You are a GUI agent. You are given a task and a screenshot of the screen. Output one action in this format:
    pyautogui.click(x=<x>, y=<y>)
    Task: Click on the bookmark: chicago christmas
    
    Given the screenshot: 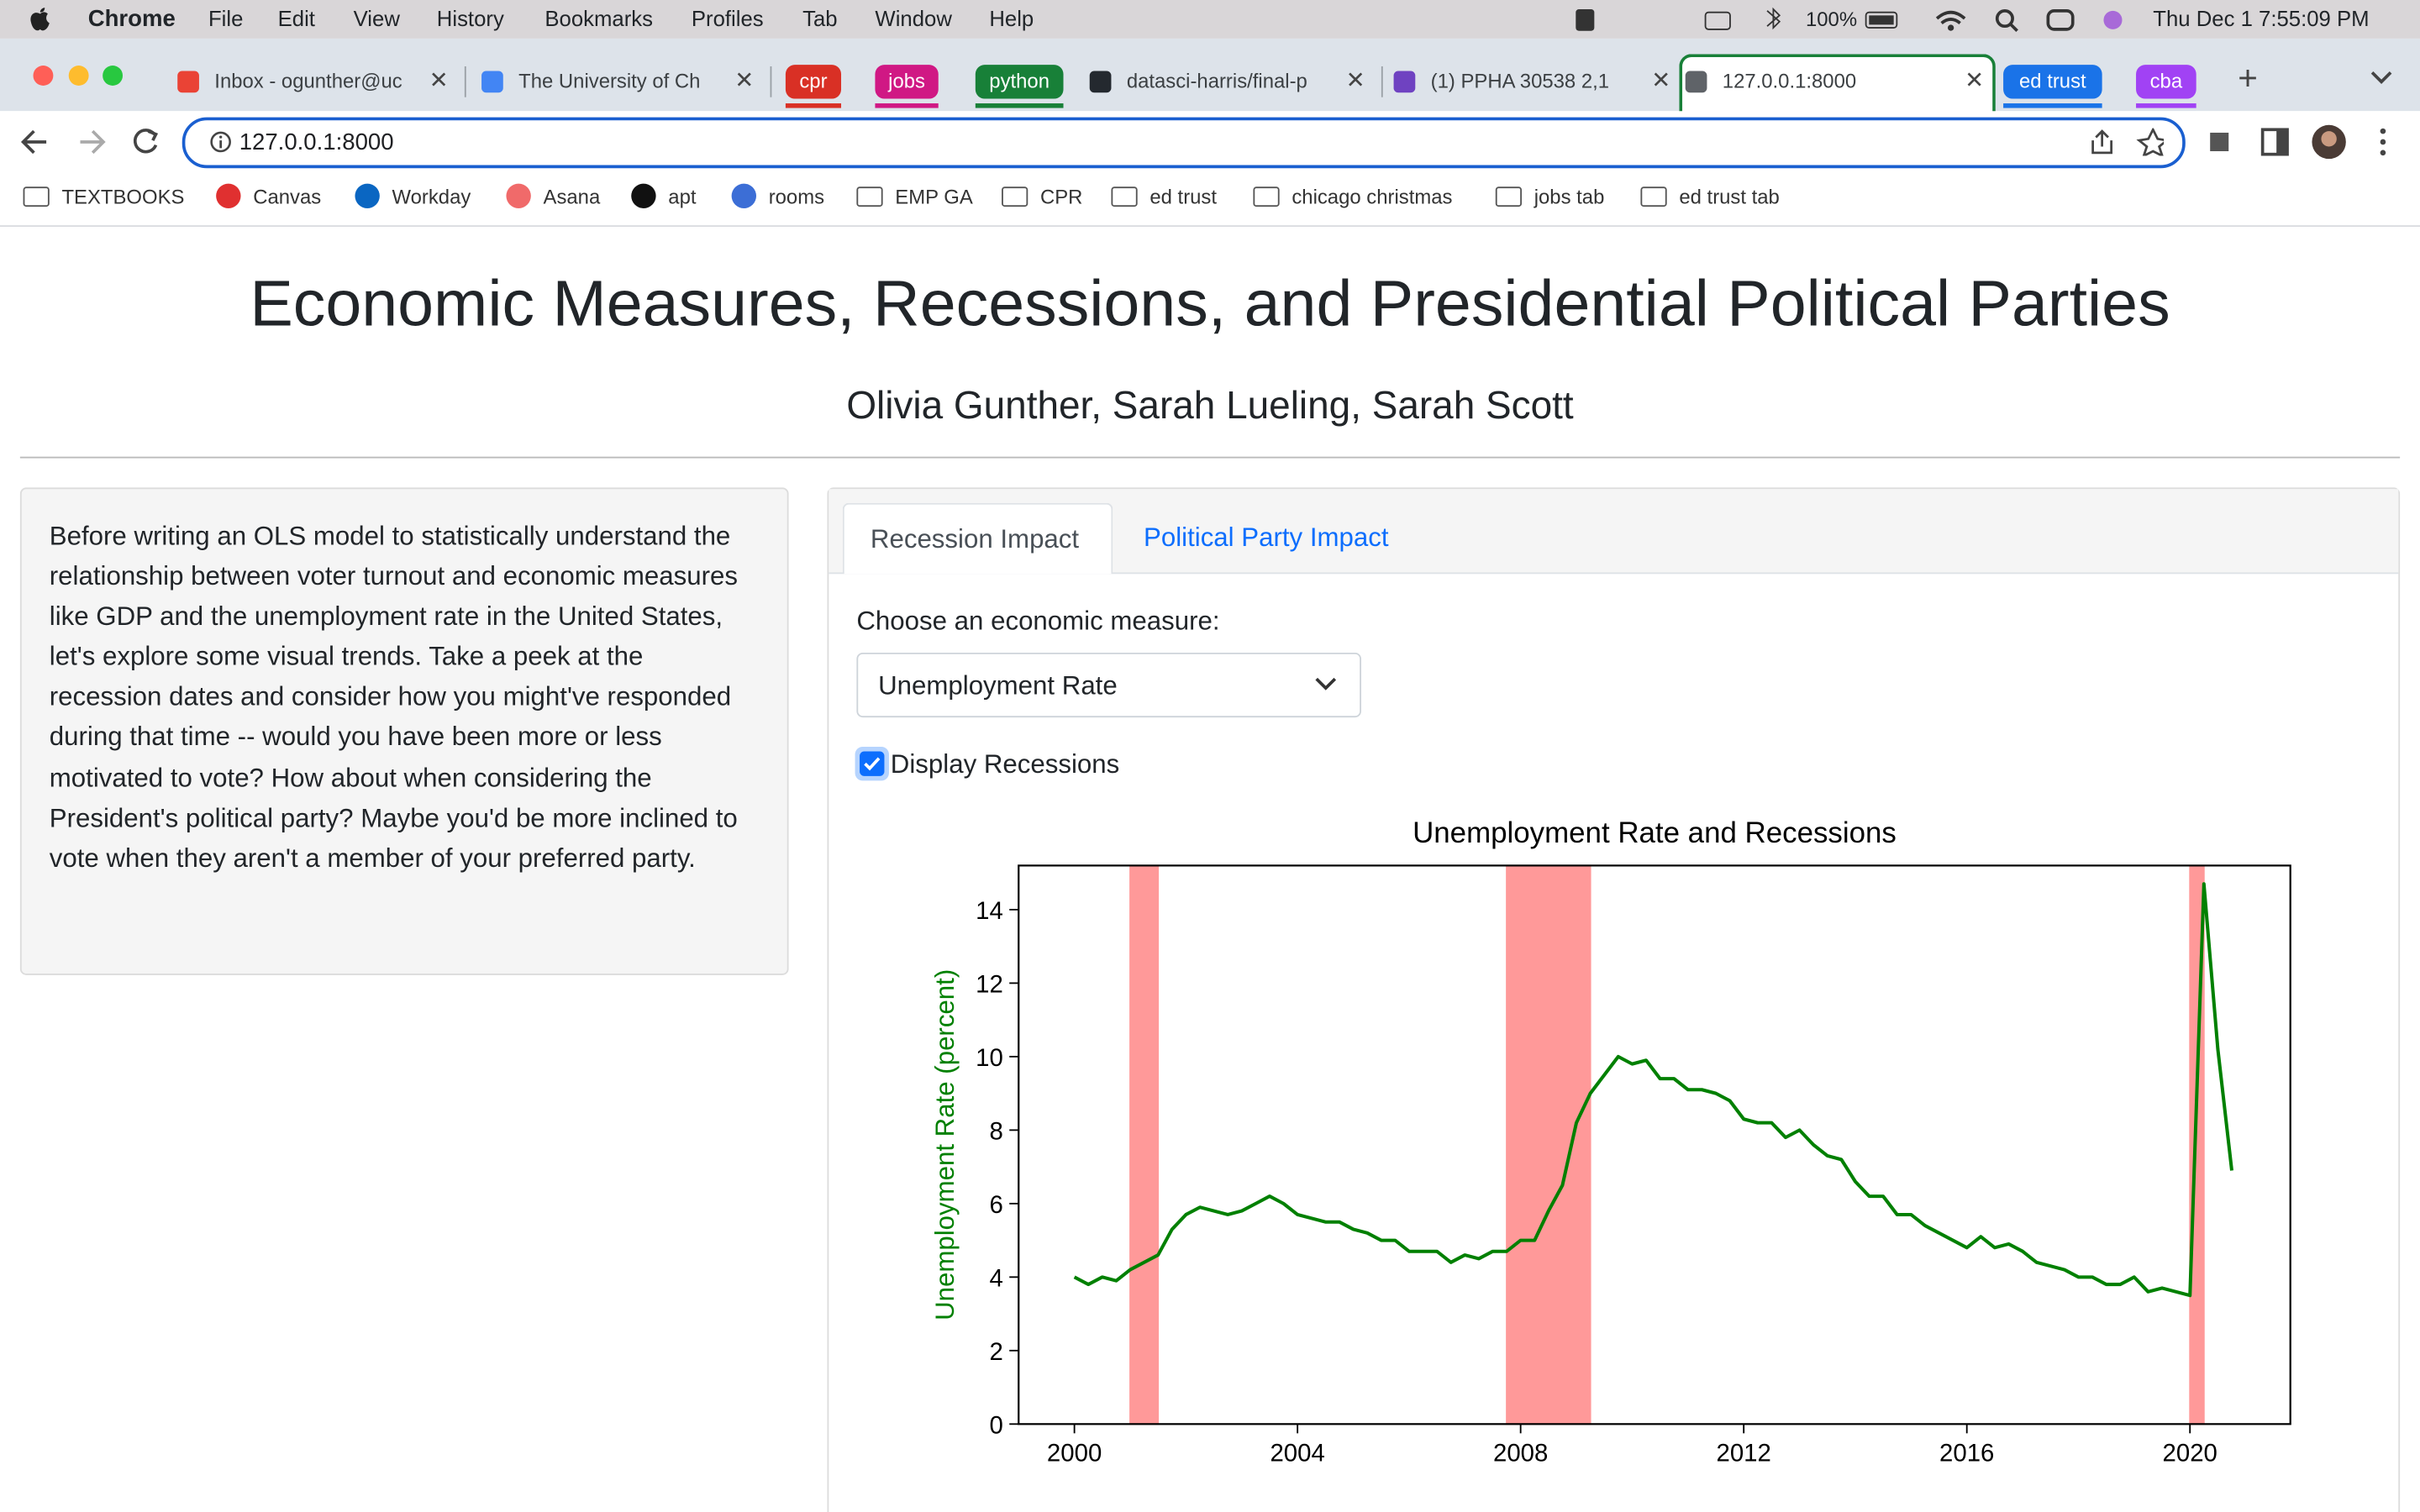 What is the action you would take?
    pyautogui.click(x=1373, y=196)
    